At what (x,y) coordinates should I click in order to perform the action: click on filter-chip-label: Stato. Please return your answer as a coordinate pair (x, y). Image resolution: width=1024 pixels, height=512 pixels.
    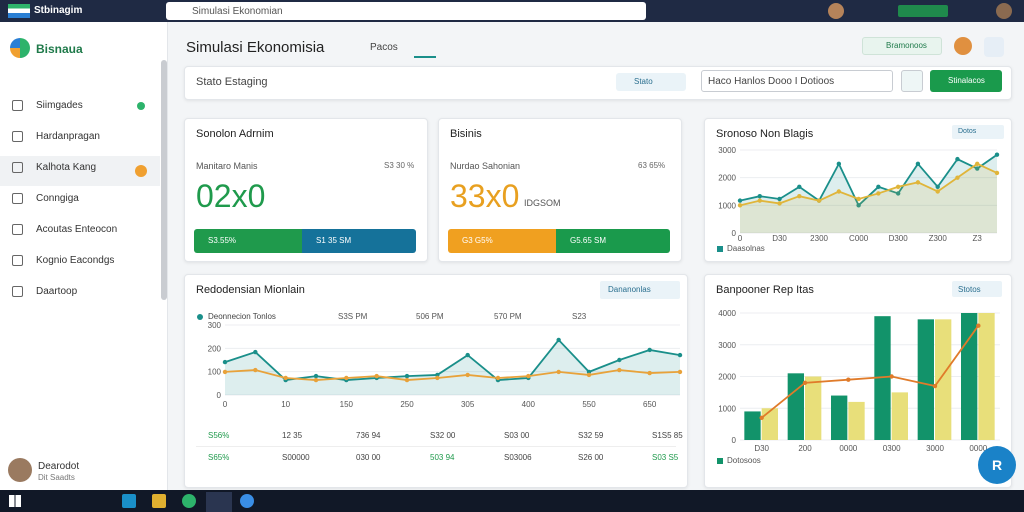
    Looking at the image, I should click on (643, 81).